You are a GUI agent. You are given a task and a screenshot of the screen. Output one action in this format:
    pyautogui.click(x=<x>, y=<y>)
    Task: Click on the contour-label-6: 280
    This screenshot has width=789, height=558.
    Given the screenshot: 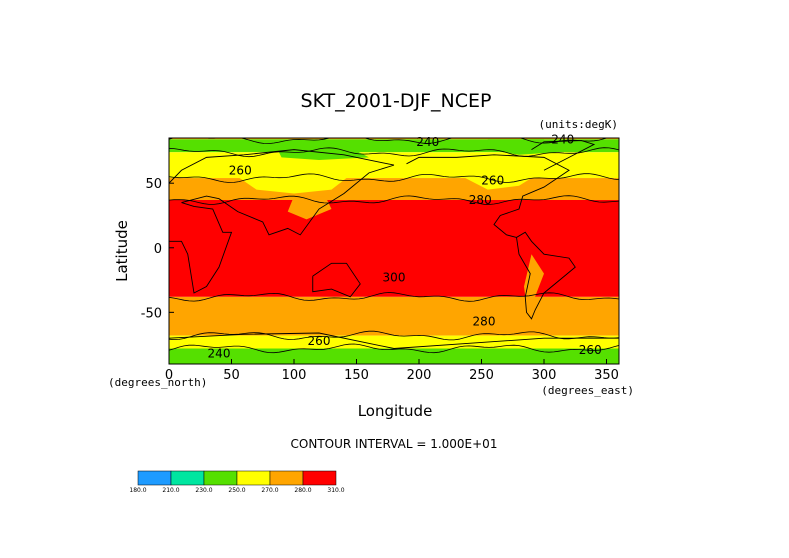 What is the action you would take?
    pyautogui.click(x=484, y=321)
    